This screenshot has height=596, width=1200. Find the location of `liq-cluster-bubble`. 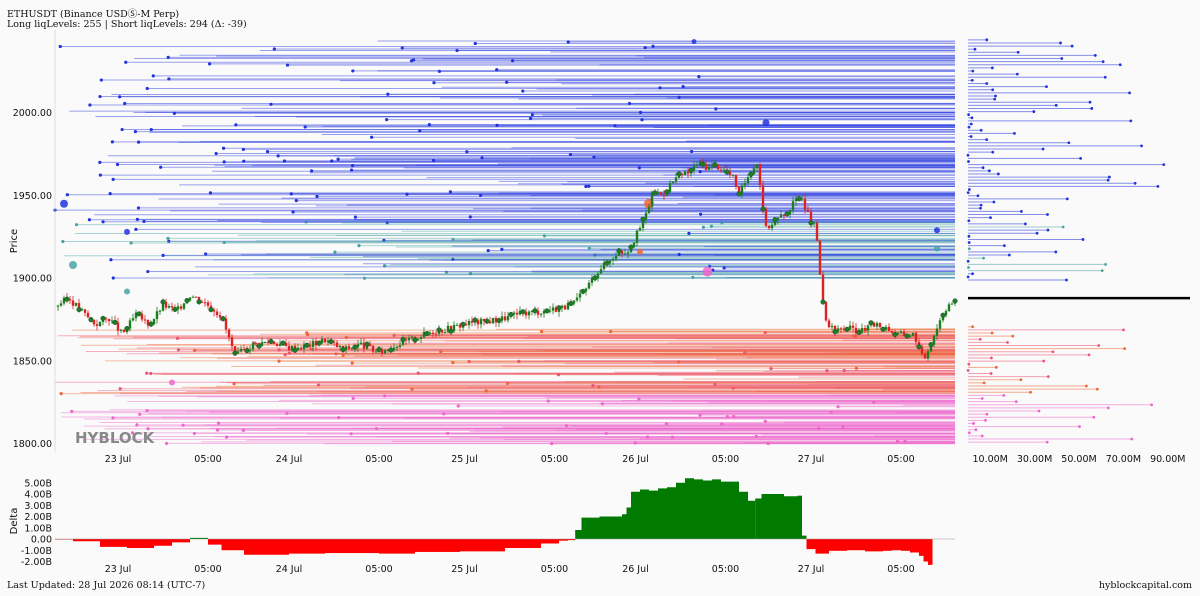

liq-cluster-bubble is located at coordinates (707, 271).